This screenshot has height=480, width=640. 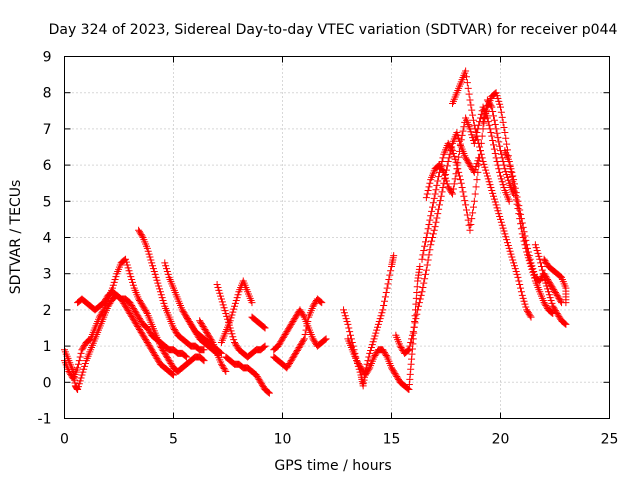 What do you see at coordinates (47, 275) in the screenshot?
I see `y-tick-label: 3` at bounding box center [47, 275].